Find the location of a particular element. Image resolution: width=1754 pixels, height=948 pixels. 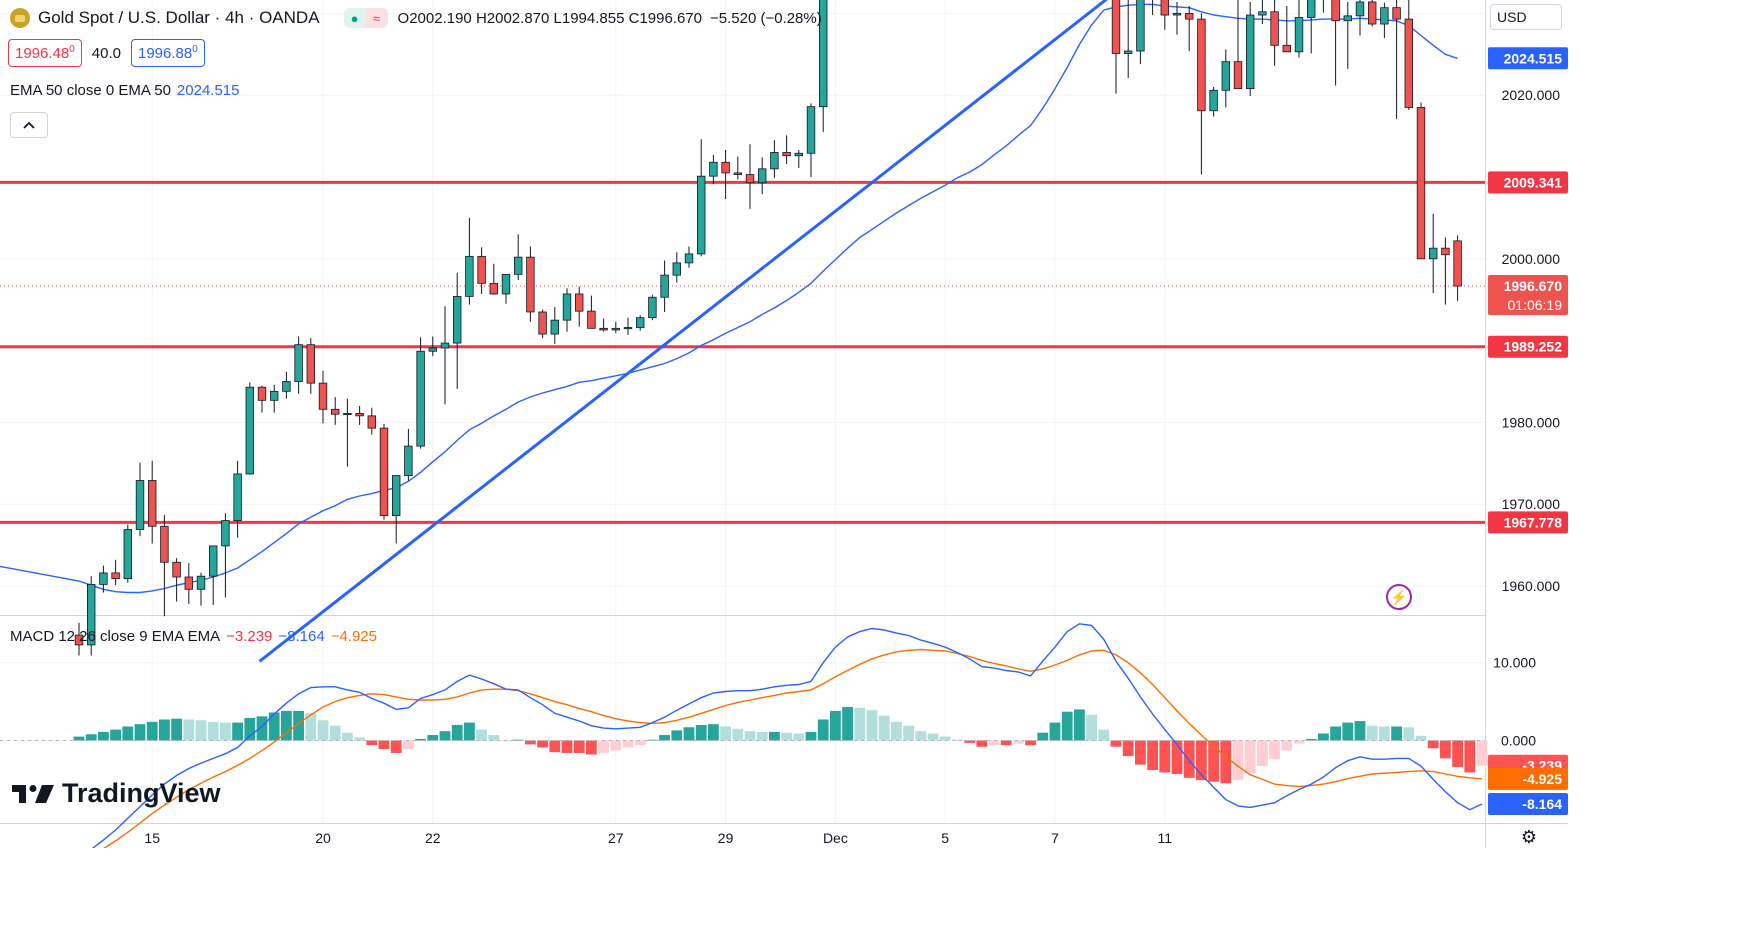

price-change: −5.520 (−0.28%) is located at coordinates (765, 18).